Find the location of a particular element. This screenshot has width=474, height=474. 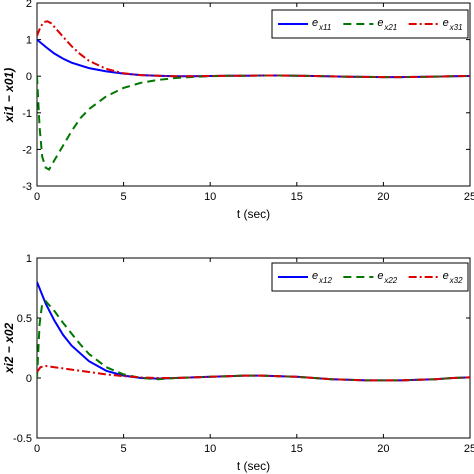

y-axis-label: xi2 − x02 is located at coordinates (9, 348).